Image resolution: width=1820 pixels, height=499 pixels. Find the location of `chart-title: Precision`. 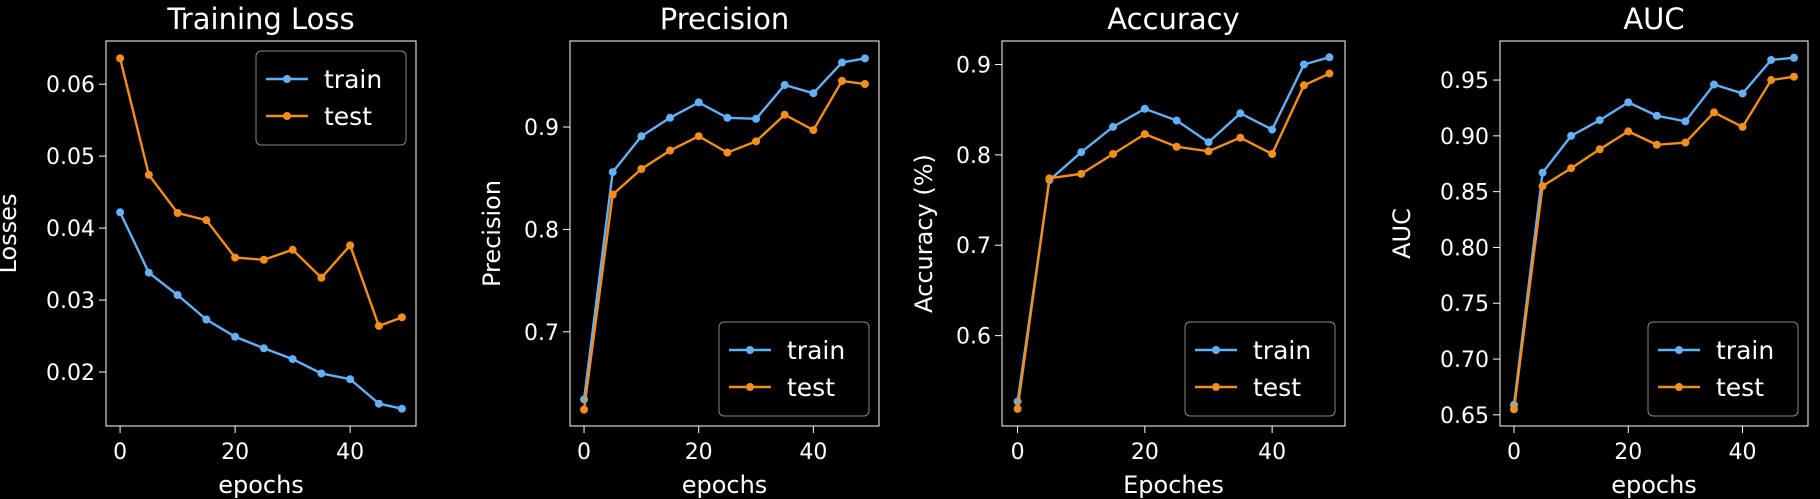

chart-title: Precision is located at coordinates (724, 19).